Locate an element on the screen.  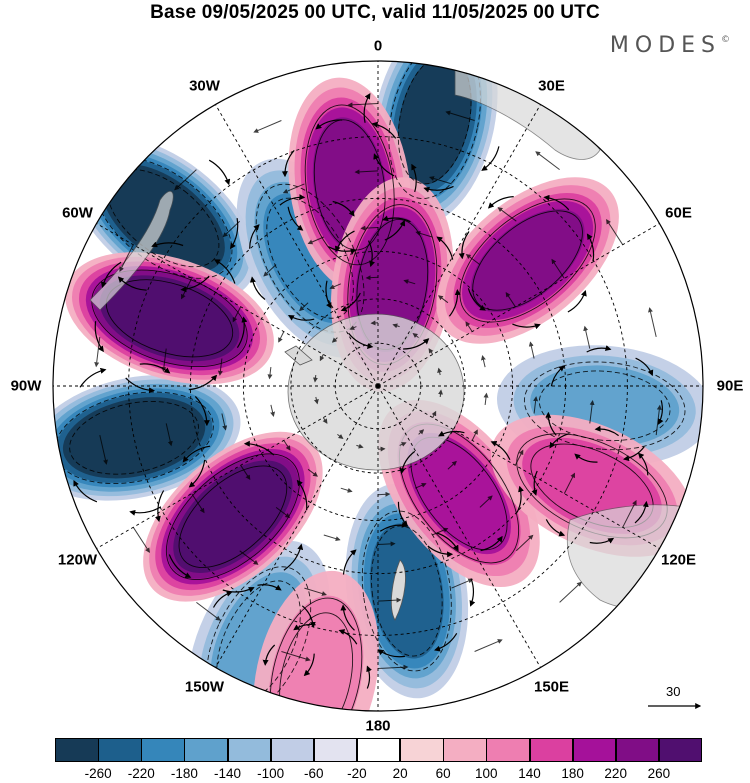
colorbar-tick-label: 180 is located at coordinates (572, 773).